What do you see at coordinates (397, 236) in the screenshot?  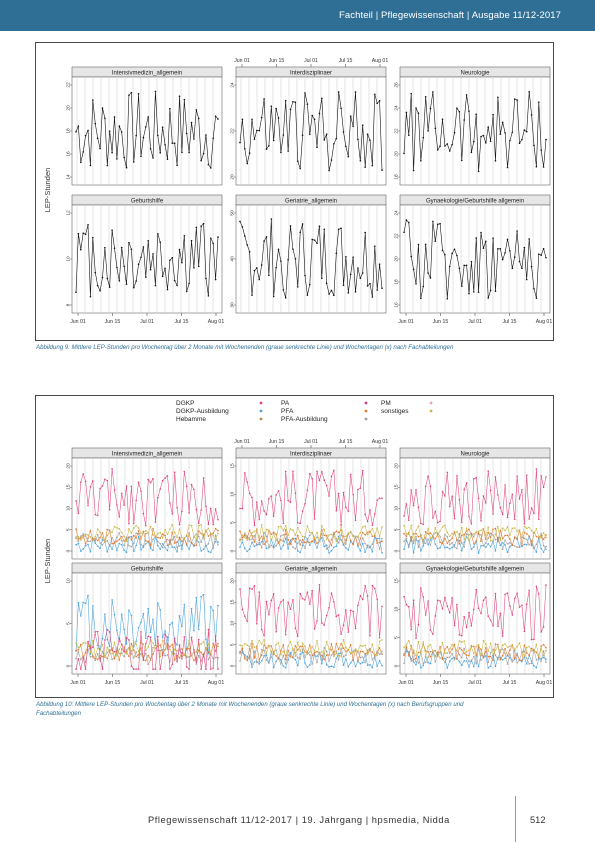 I see `y-tick-label: 22` at bounding box center [397, 236].